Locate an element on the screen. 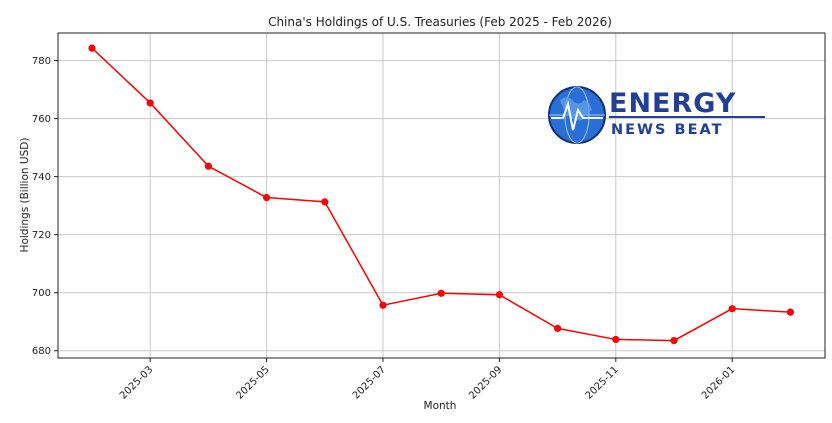 The image size is (832, 423). y-tick-label: 700 is located at coordinates (41, 293).